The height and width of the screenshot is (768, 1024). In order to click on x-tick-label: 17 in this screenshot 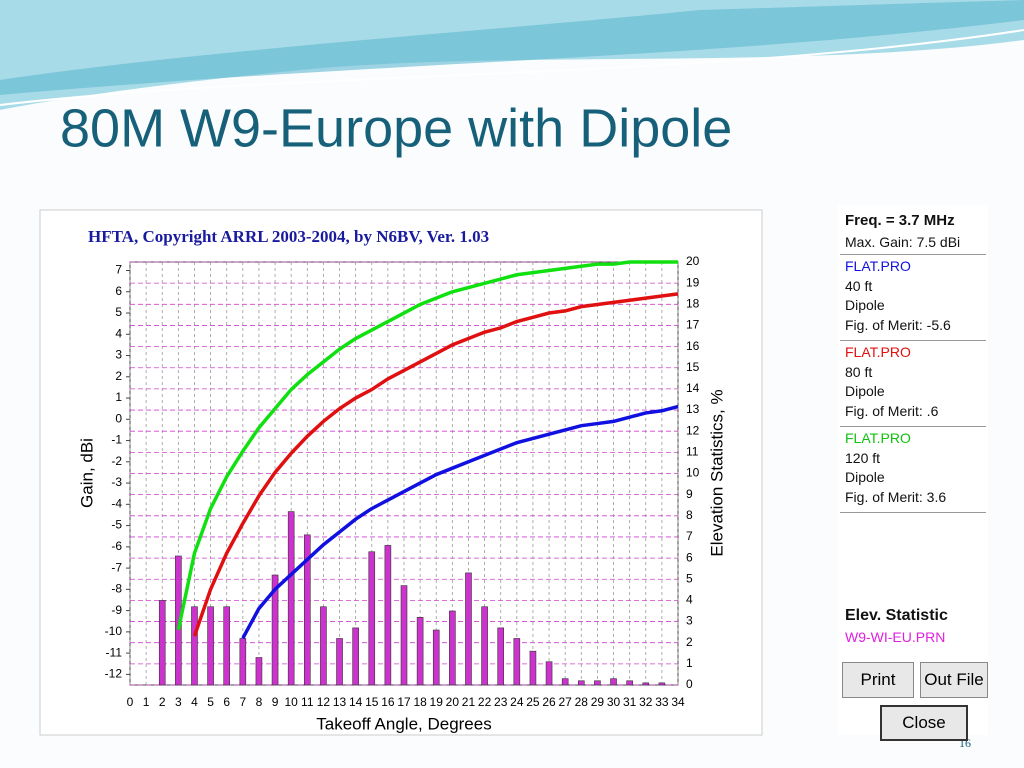, I will do `click(404, 702)`.